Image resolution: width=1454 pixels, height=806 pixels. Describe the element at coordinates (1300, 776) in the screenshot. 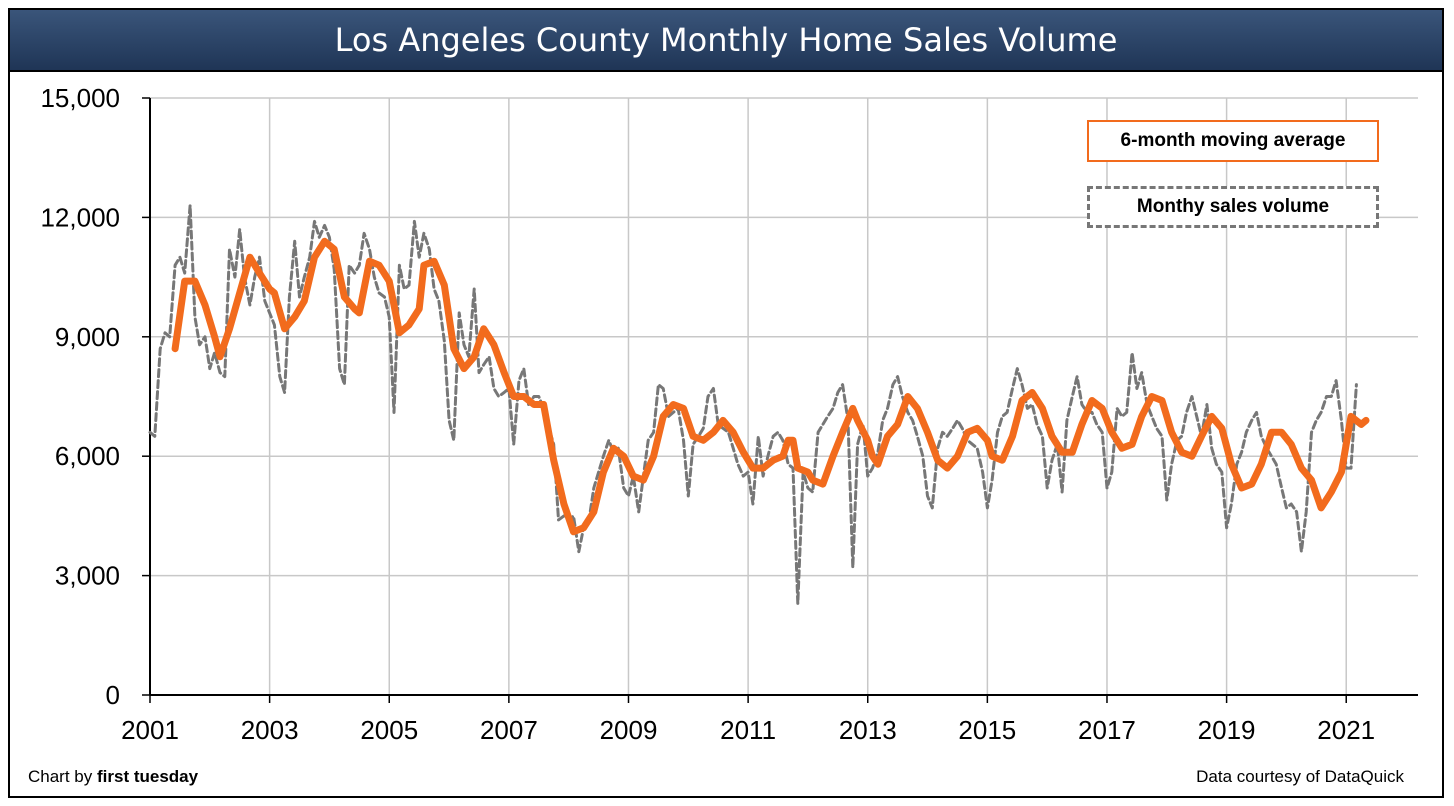

I see `data-source: Data courtesy of DataQuick` at that location.